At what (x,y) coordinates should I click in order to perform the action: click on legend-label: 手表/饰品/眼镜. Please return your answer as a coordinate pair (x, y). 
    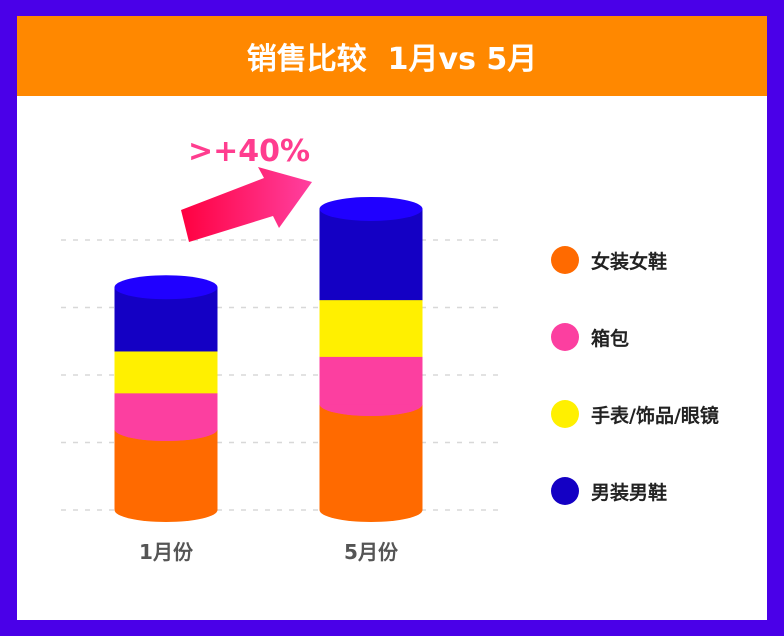
    Looking at the image, I should click on (655, 415).